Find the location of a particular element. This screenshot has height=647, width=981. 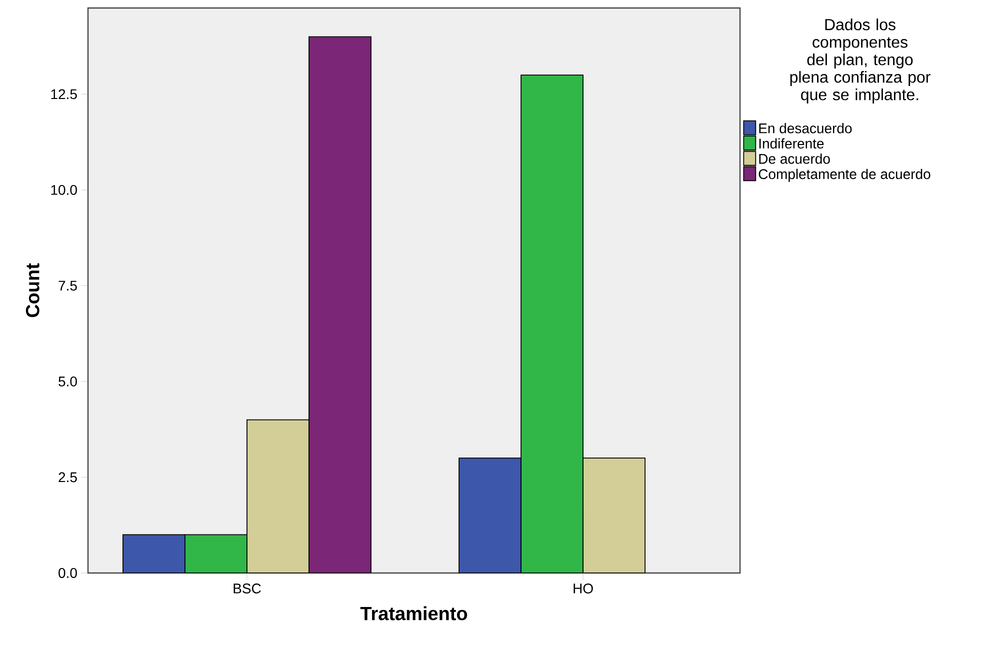

y-axis-title: Count is located at coordinates (33, 290).